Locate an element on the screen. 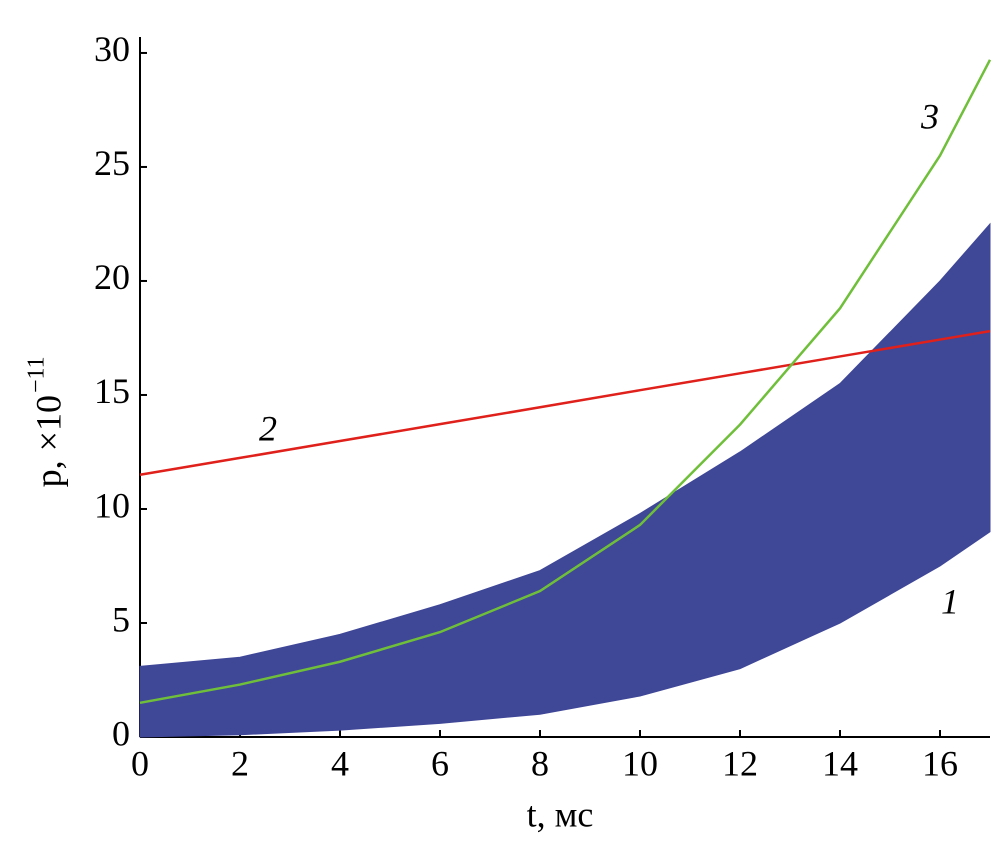 This screenshot has width=1004, height=856. x-tick-label: 14 is located at coordinates (840, 763).